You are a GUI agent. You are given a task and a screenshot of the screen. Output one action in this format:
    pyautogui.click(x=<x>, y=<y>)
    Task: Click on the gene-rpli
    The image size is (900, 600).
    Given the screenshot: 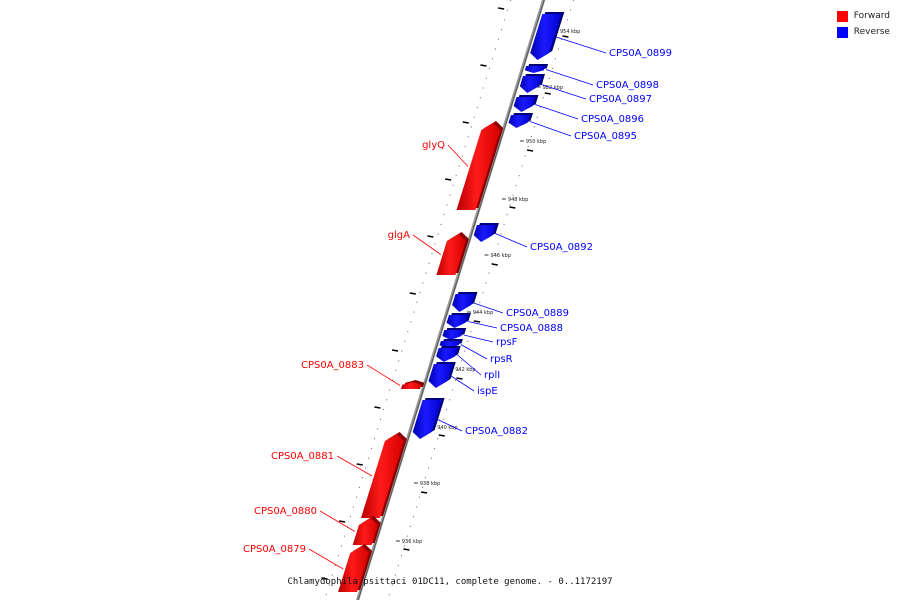 What is the action you would take?
    pyautogui.click(x=448, y=354)
    